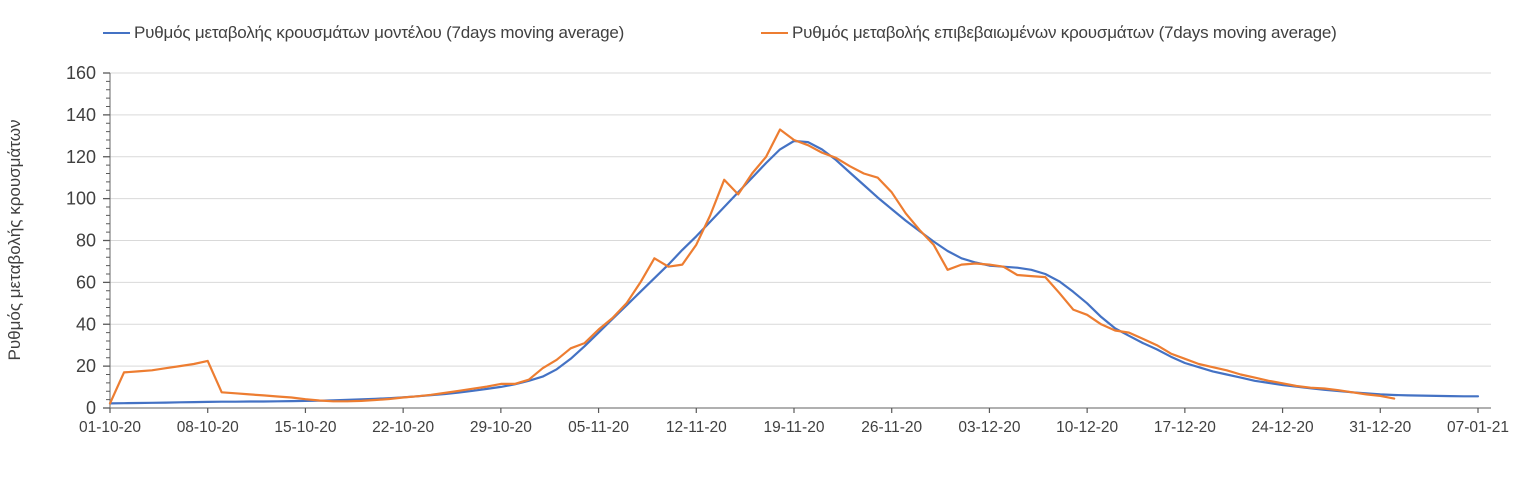 The height and width of the screenshot is (489, 1529). Describe the element at coordinates (305, 427) in the screenshot. I see `x-tick-label: 15-10-20` at that location.